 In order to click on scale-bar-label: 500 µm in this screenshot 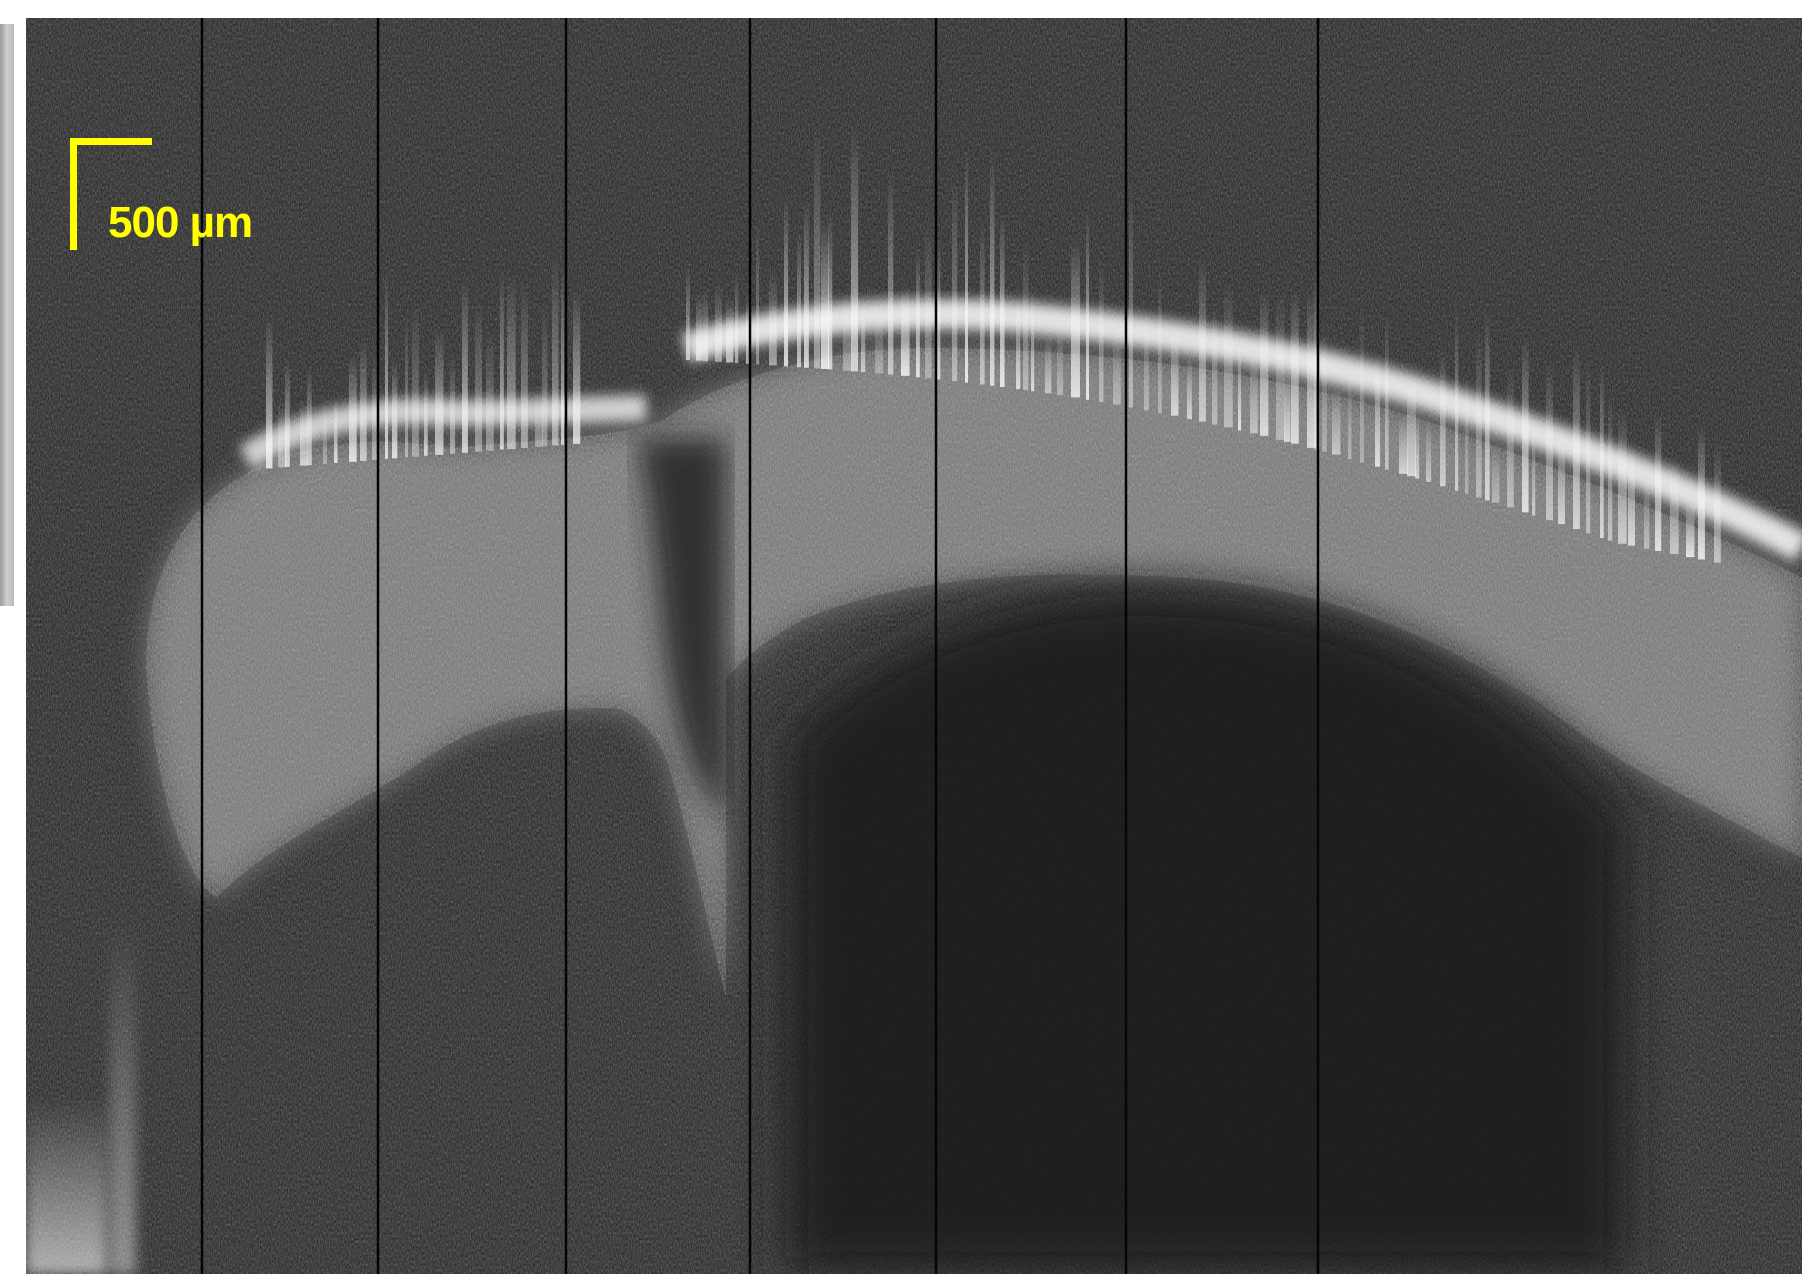, I will do `click(180, 222)`.